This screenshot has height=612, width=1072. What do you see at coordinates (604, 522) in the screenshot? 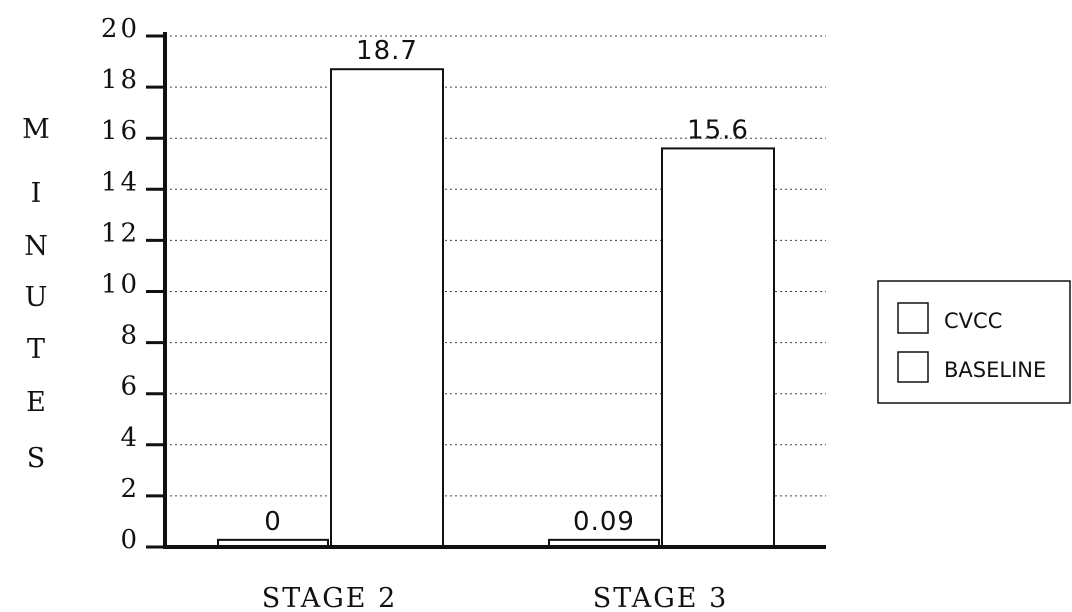
I see `data-label: 0.09` at bounding box center [604, 522].